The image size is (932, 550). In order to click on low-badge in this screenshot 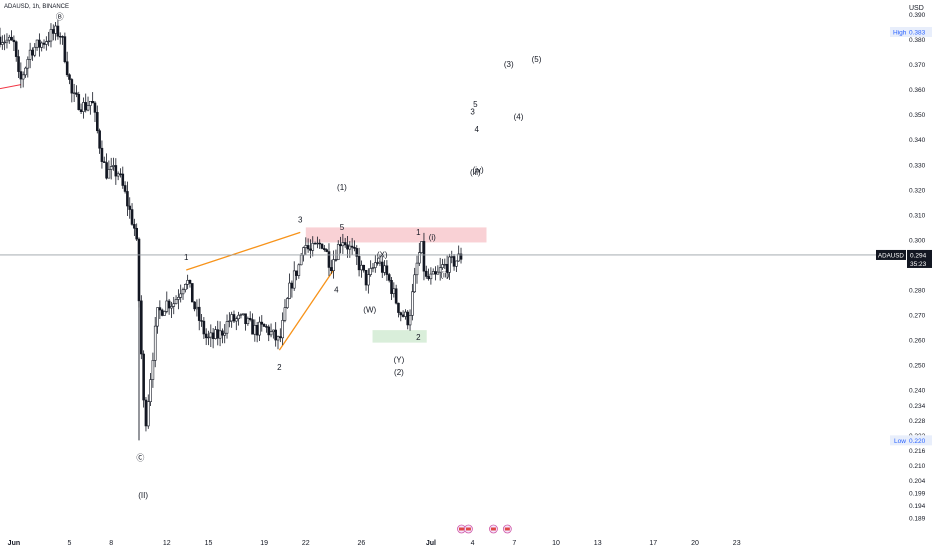, I will do `click(911, 440)`.